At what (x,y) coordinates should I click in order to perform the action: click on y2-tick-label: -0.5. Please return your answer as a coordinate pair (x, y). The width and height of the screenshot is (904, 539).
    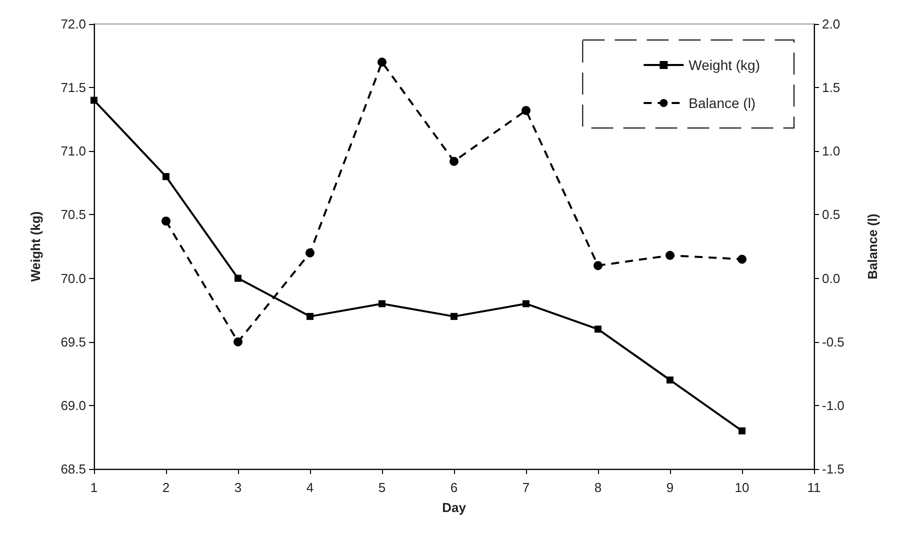
    Looking at the image, I should click on (833, 342).